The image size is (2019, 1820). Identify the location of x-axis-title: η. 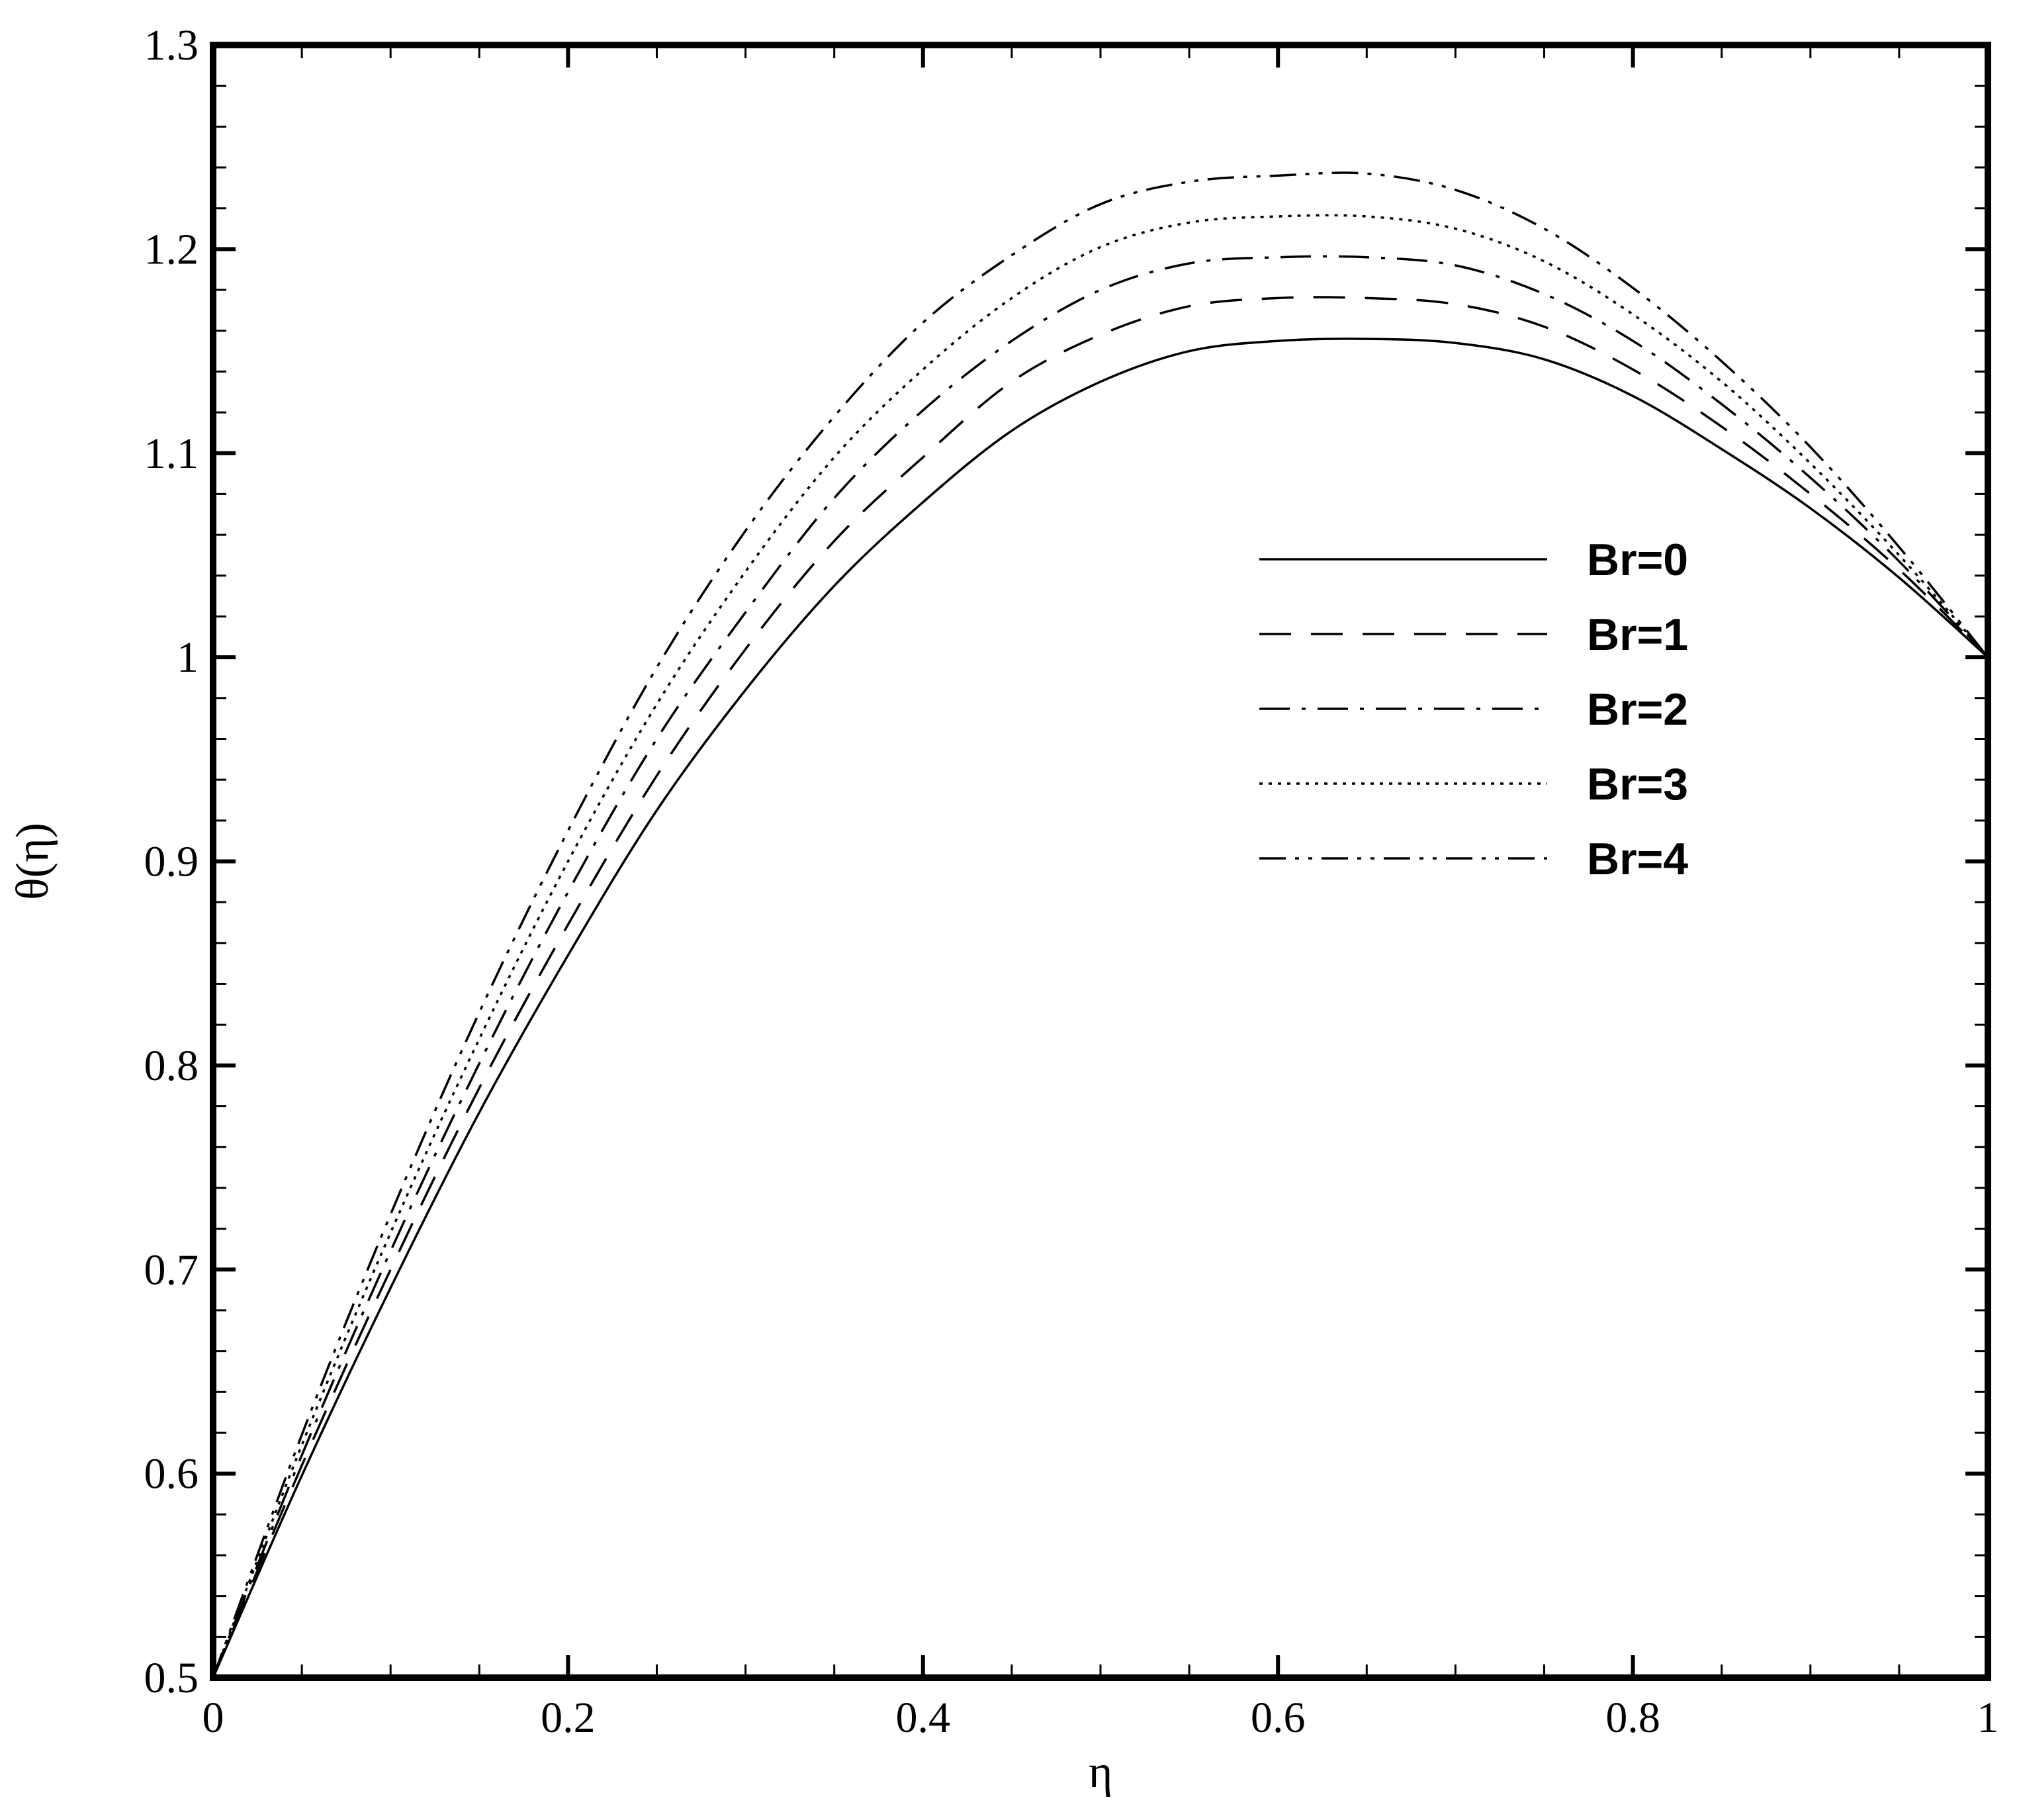
(1101, 1772).